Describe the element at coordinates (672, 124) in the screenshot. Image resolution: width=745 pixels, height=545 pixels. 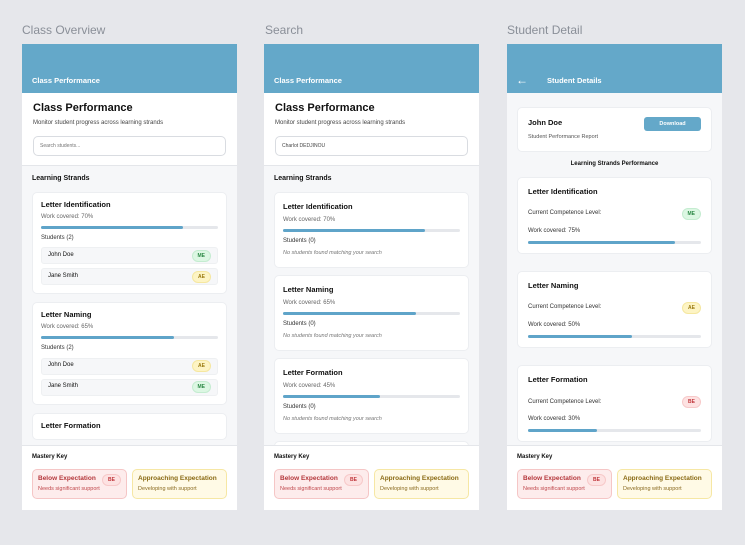
I see `download-button: Download` at that location.